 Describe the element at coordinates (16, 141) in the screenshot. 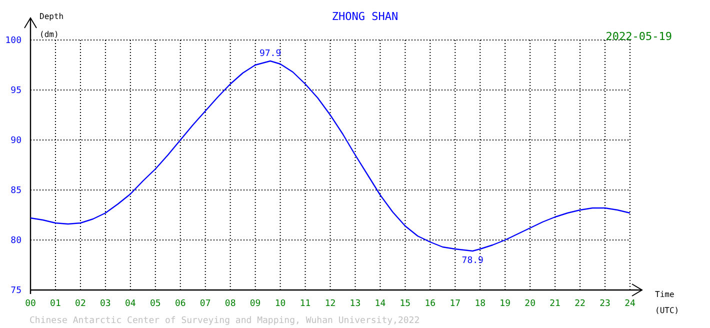

I see `y-tick-label: 90` at that location.